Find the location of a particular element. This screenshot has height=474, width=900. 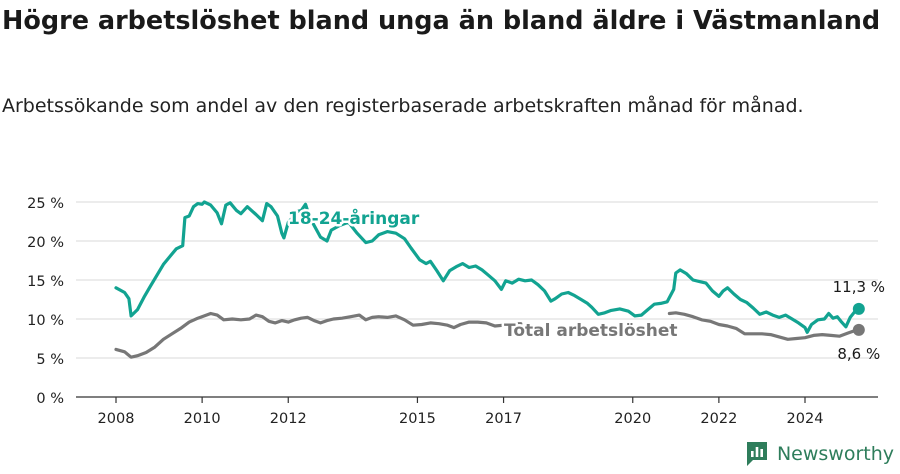

newsworthy-logo-icon is located at coordinates (756, 454).